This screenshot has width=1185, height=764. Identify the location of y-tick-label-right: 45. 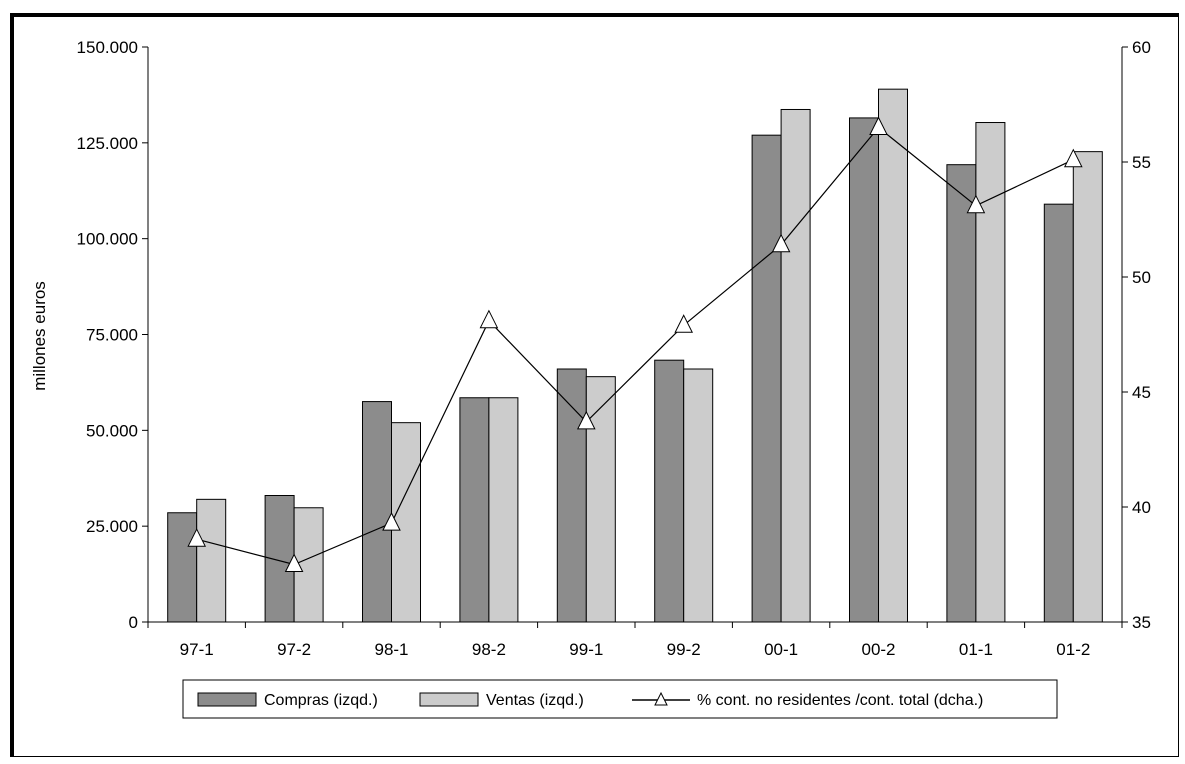
(1141, 392).